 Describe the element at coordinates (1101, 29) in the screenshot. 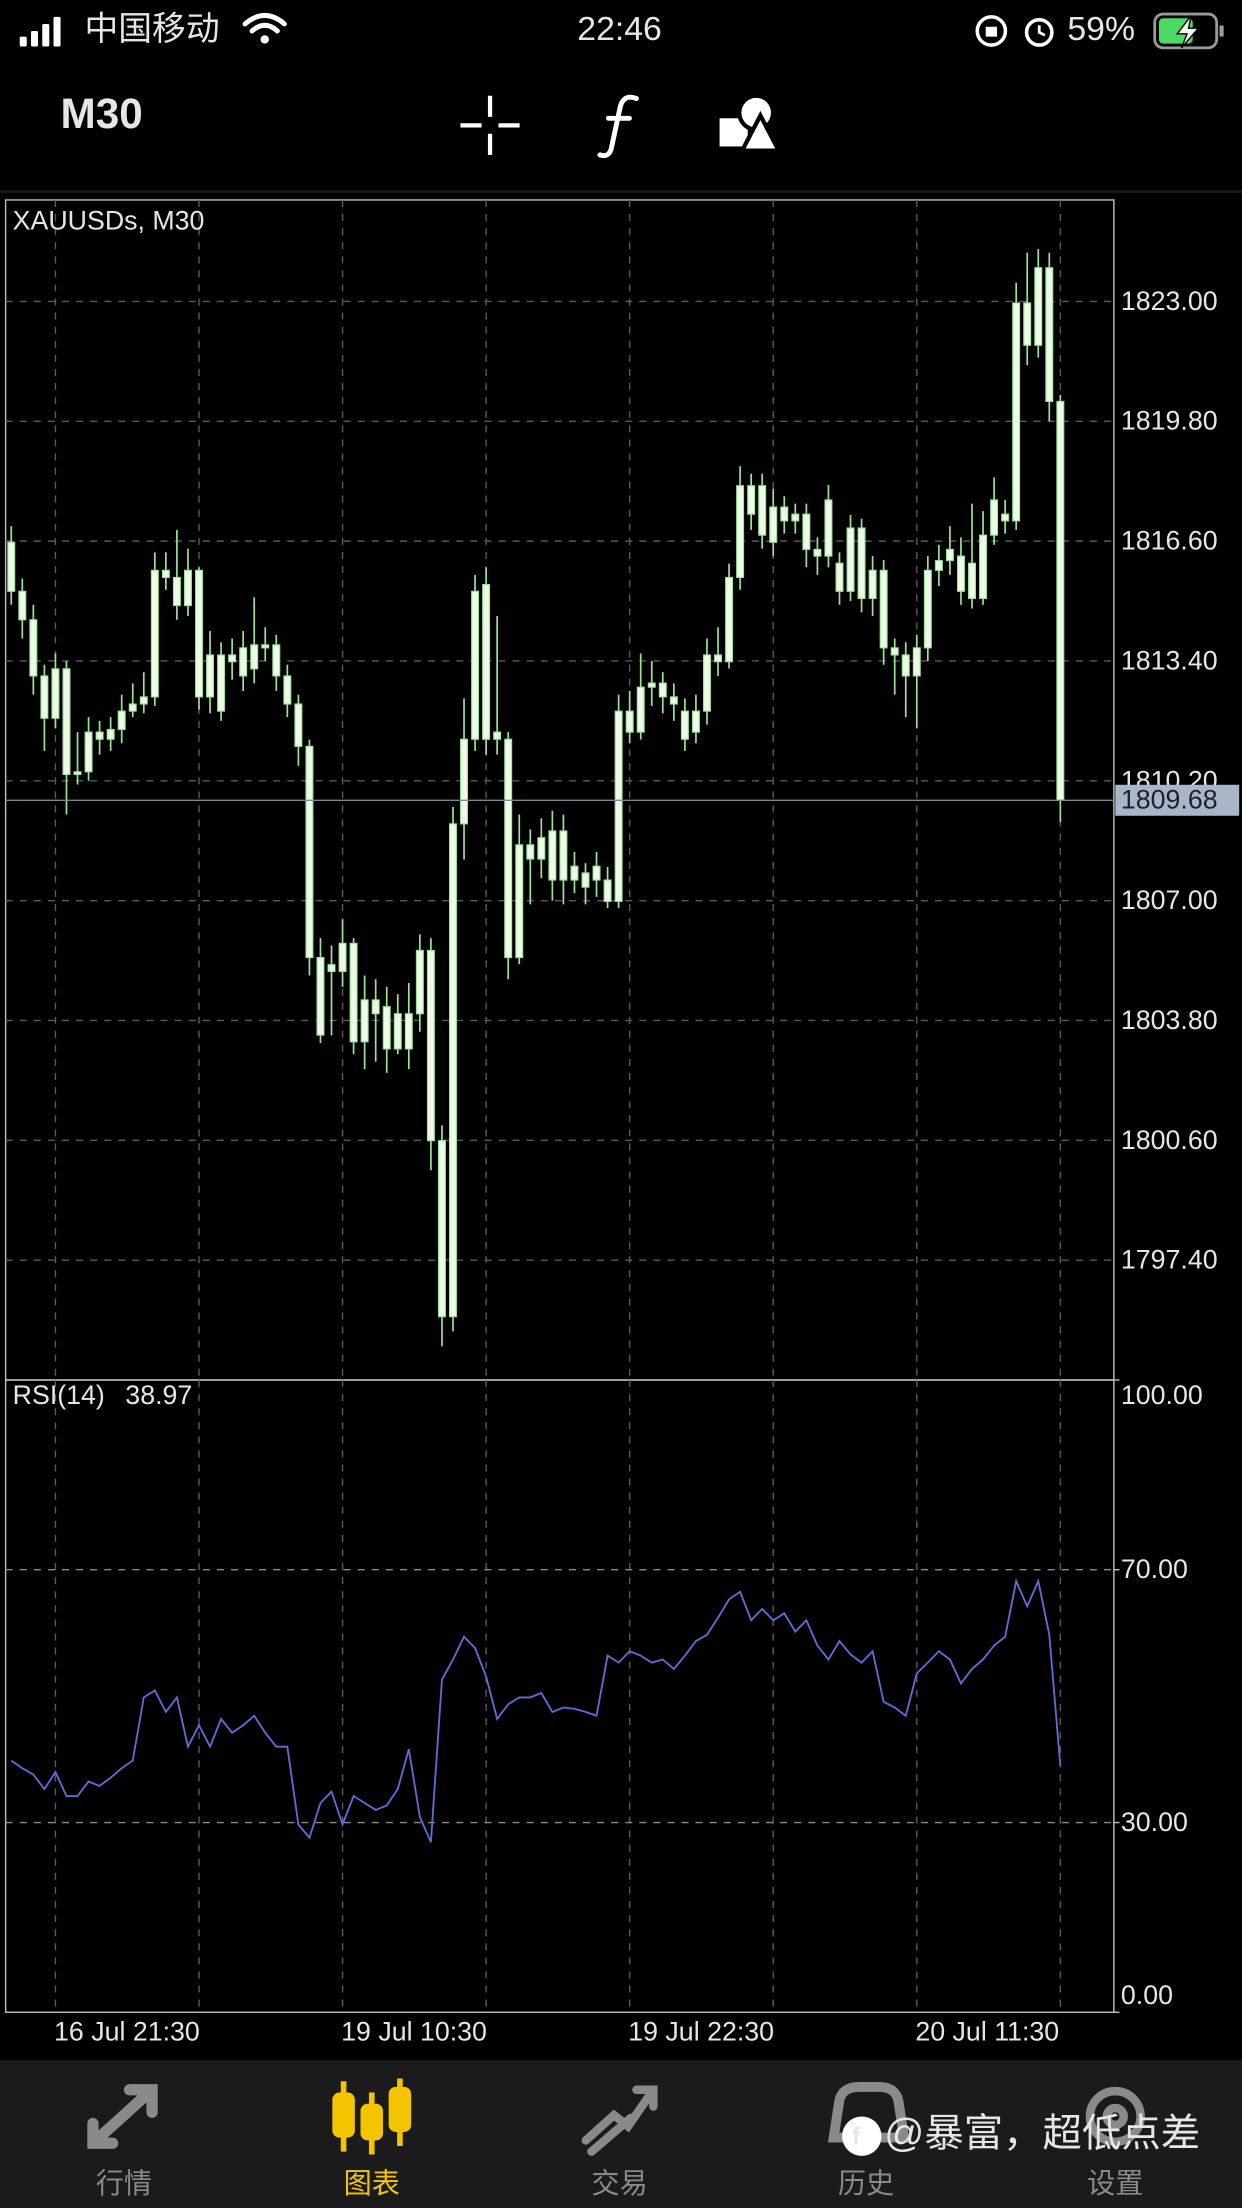

I see `battery-percent: 59%` at that location.